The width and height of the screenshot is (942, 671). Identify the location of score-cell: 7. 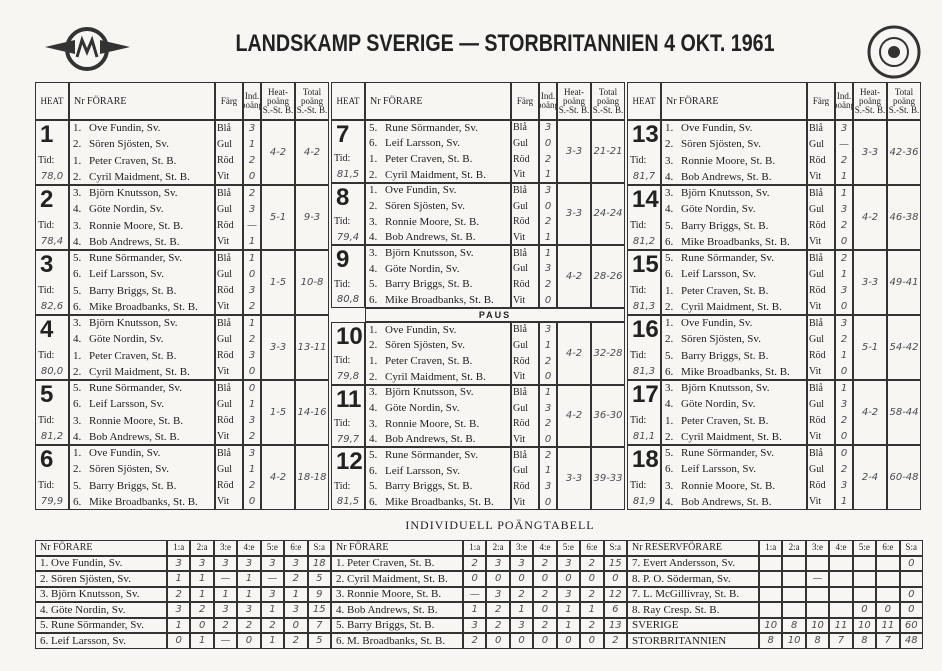
(888, 641).